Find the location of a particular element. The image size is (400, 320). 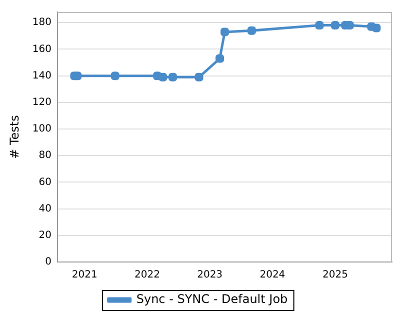

x-tick-label: 2022 is located at coordinates (147, 275).